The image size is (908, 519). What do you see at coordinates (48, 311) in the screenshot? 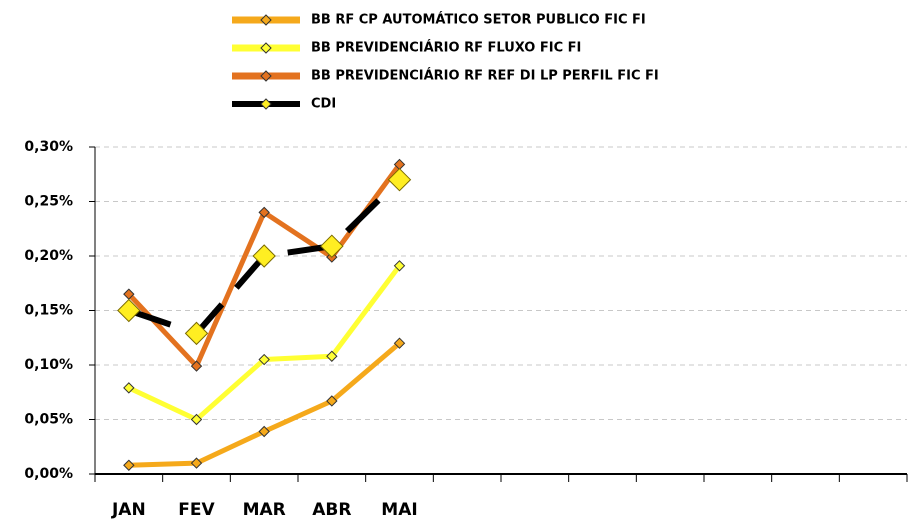
I see `y-tick-label: 0,15%` at bounding box center [48, 311].